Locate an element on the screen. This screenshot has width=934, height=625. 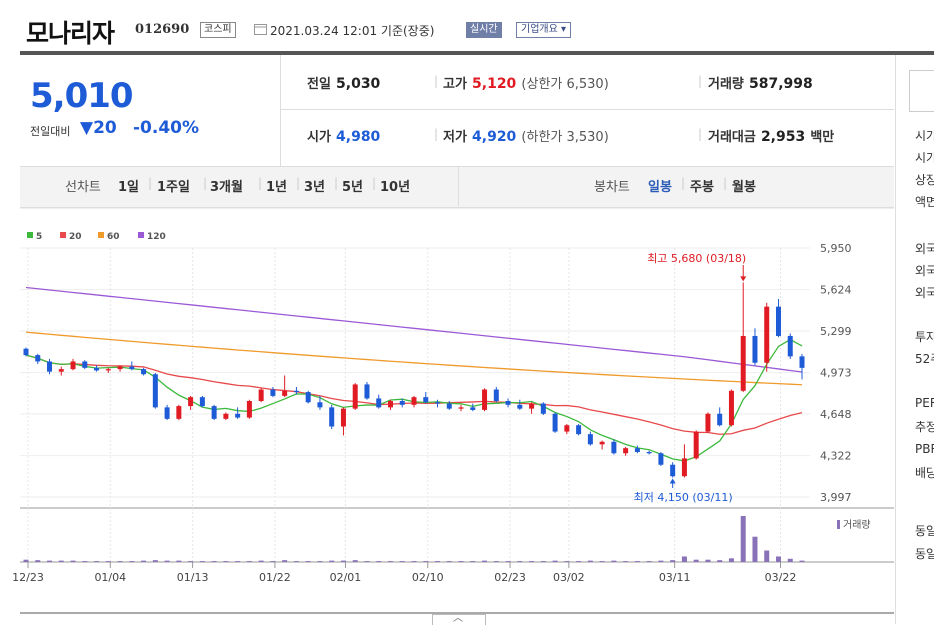
calendar-icon is located at coordinates (260, 29).